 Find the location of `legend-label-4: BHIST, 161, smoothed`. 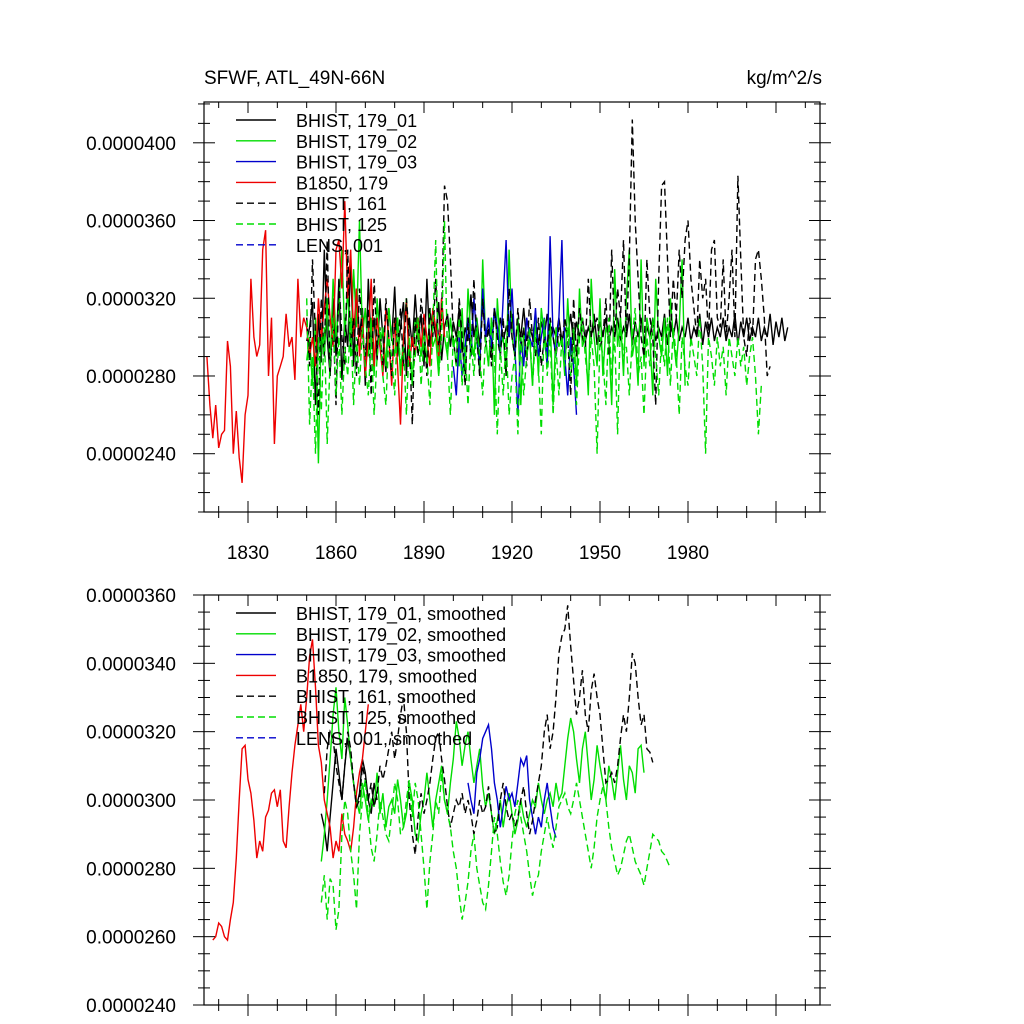

legend-label-4: BHIST, 161, smoothed is located at coordinates (386, 697).